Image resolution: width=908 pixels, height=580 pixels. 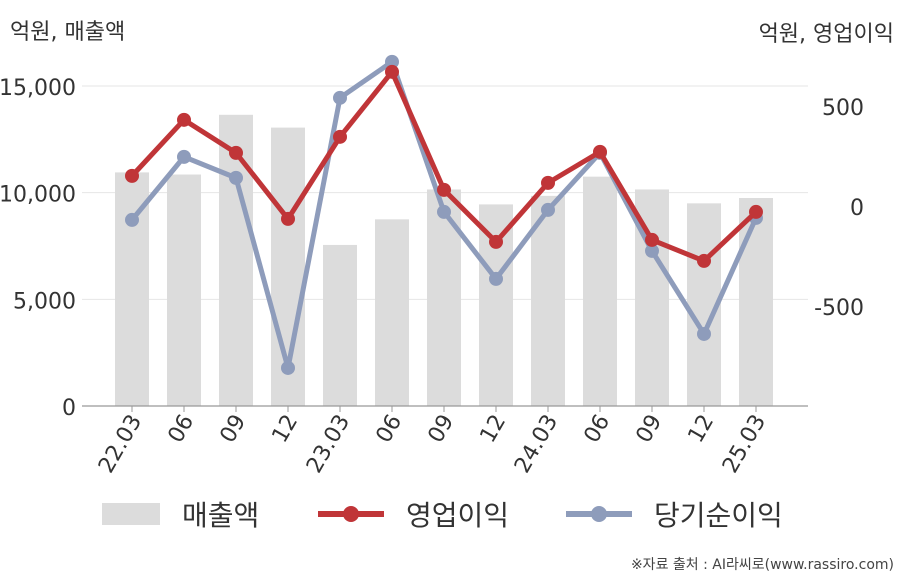 I want to click on legend-item-net-income: 당기순이익, so click(x=674, y=514).